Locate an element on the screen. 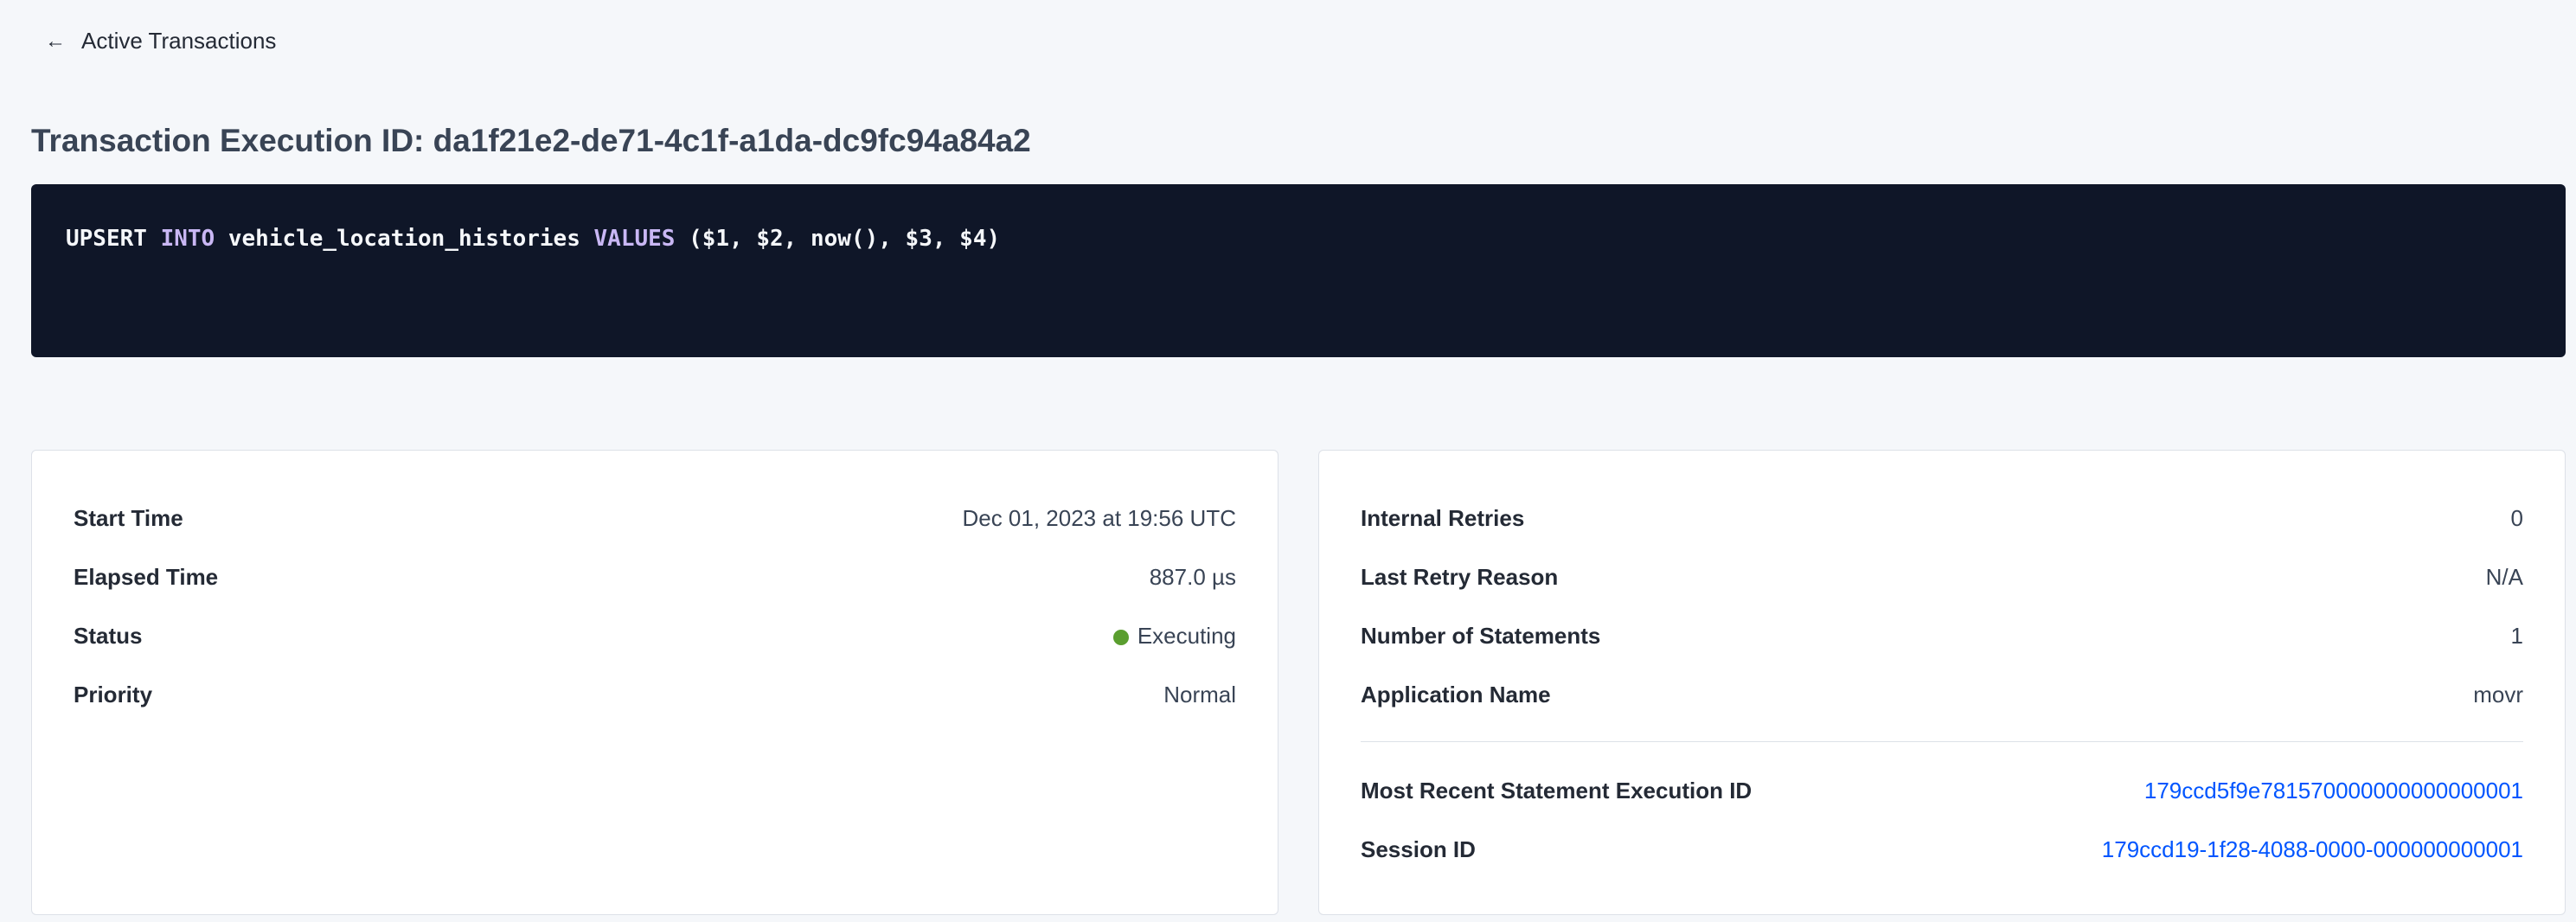 This screenshot has width=2576, height=922. sql-keyword: VALUES is located at coordinates (634, 239).